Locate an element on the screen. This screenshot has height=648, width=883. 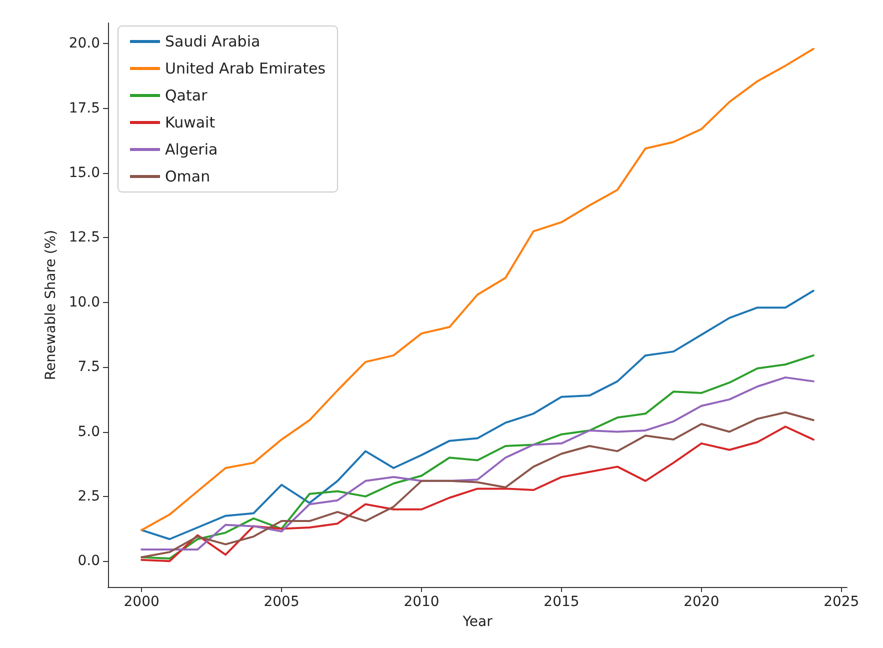
y-tick-label: 10.0 is located at coordinates (84, 302).